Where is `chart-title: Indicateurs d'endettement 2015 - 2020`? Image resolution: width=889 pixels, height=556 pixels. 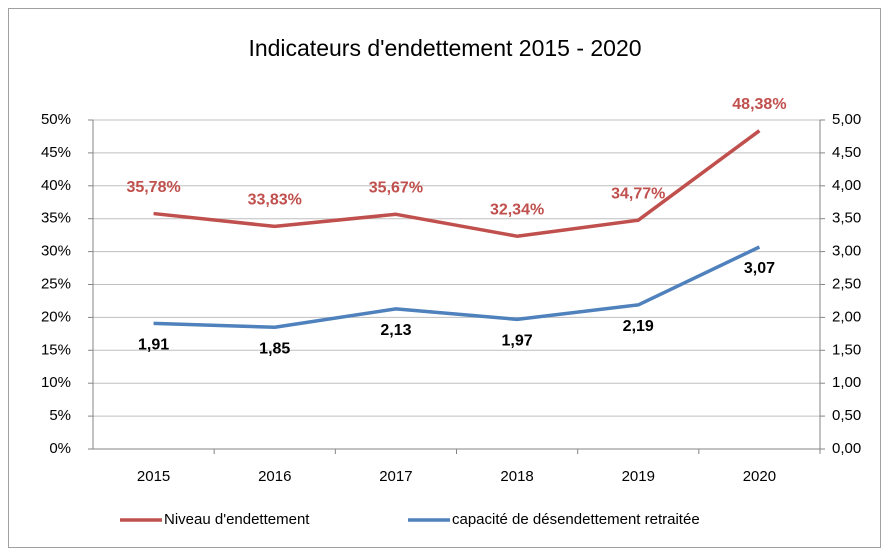 chart-title: Indicateurs d'endettement 2015 - 2020 is located at coordinates (444, 48).